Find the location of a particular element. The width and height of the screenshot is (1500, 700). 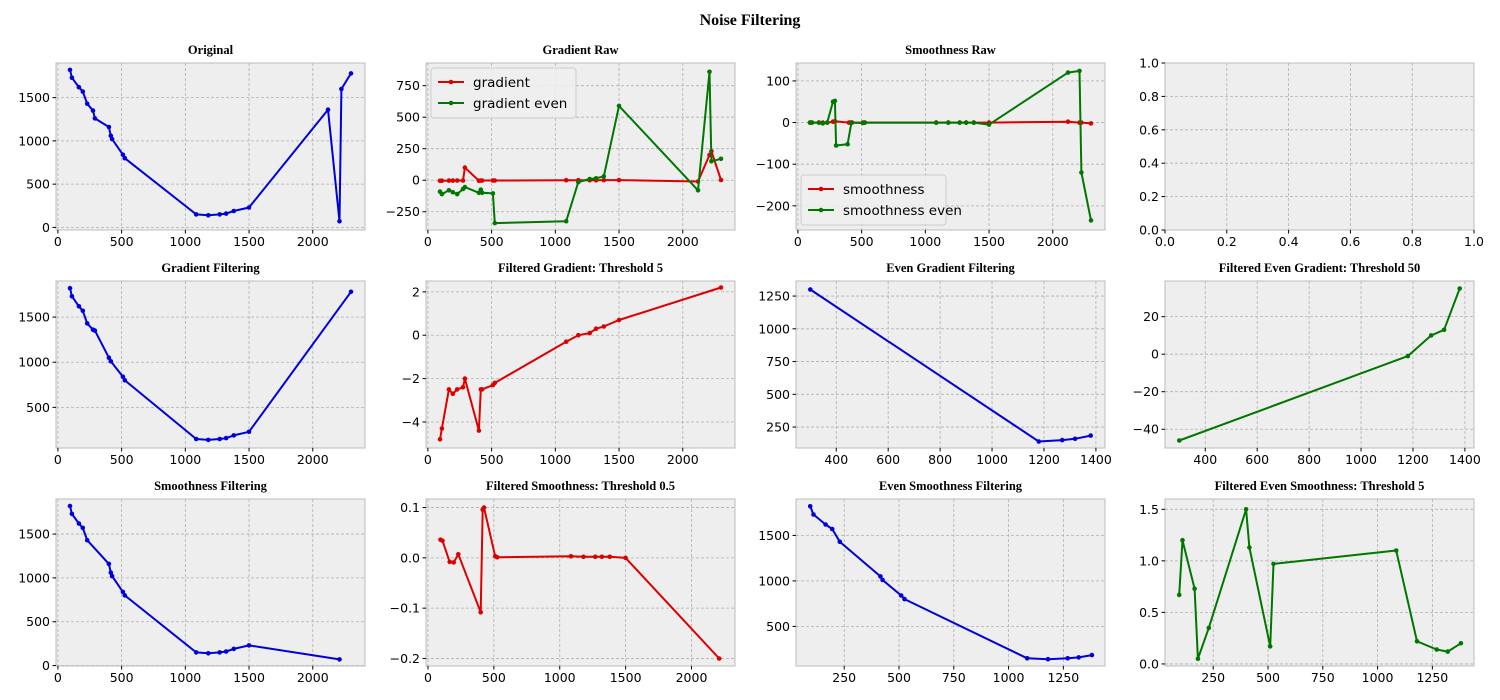

chart-even-smoothness-filtering-plot-area is located at coordinates (950, 582).